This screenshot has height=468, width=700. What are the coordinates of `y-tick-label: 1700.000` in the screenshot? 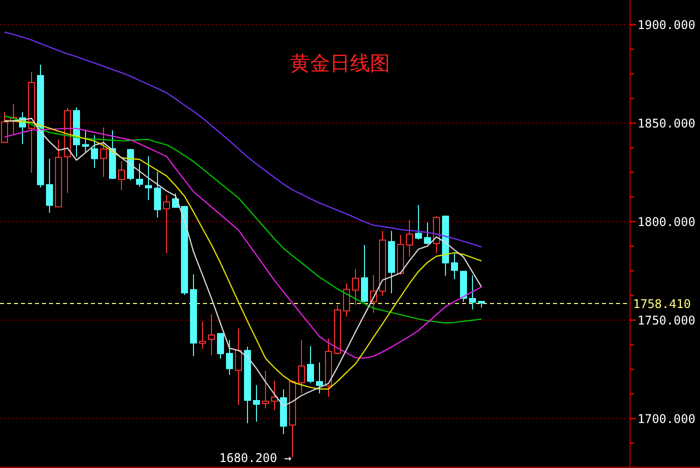 It's located at (667, 419).